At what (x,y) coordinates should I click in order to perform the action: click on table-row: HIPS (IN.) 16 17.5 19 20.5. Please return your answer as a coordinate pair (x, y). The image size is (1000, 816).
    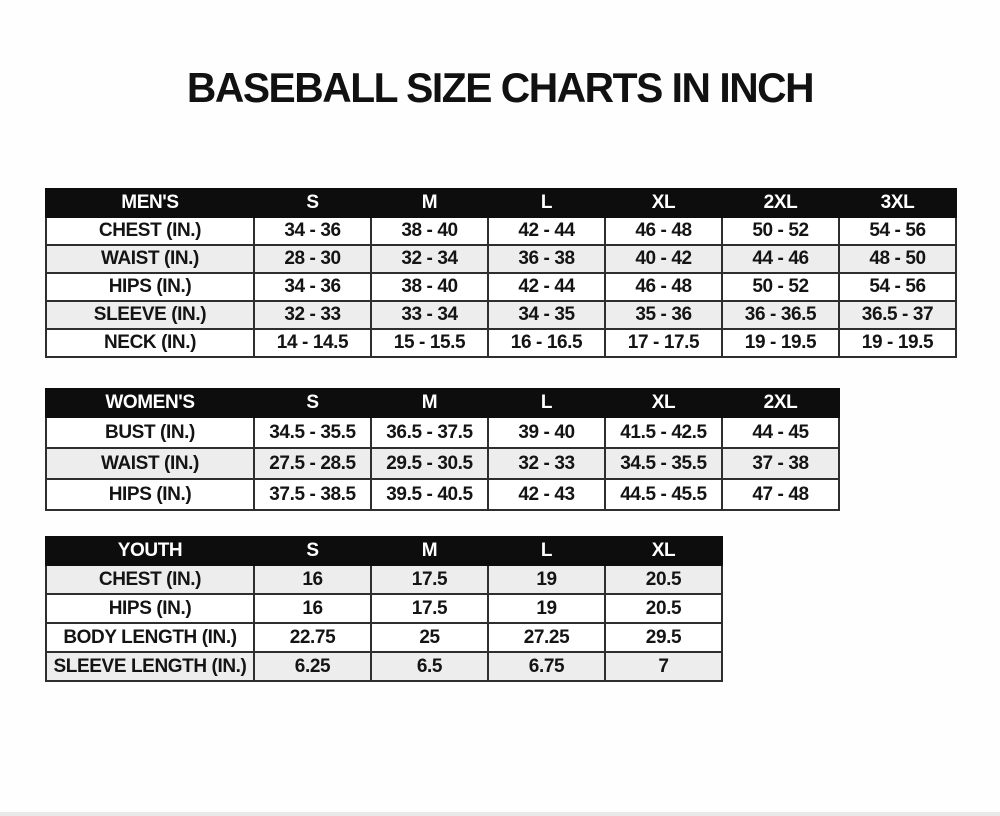
    Looking at the image, I should click on (384, 608).